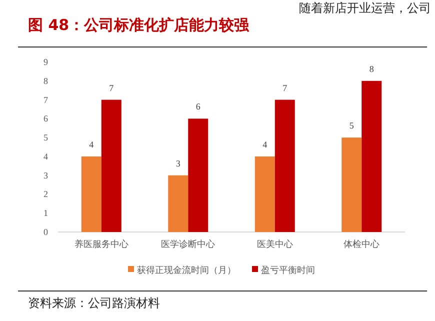  I want to click on legend-label: 盈亏平衡时间, so click(288, 270).